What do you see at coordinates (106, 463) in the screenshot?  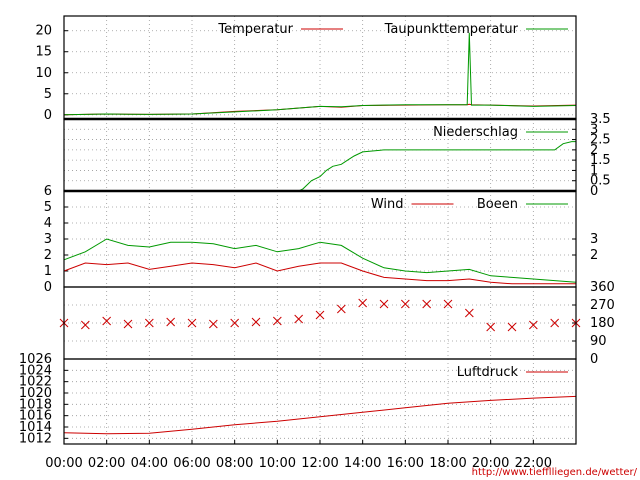 I see `x-tick-label: 02:00` at bounding box center [106, 463].